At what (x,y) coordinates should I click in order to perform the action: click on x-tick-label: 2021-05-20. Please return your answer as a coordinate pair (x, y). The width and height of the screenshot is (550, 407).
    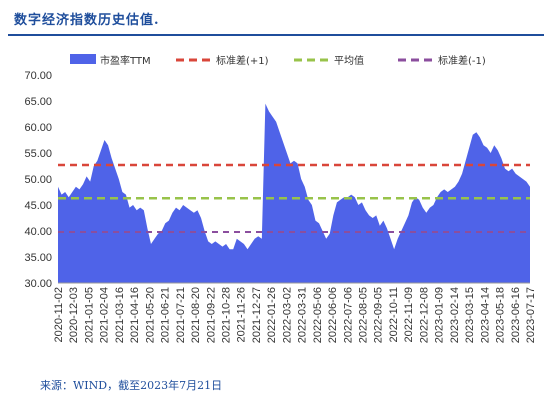
    Looking at the image, I should click on (150, 315).